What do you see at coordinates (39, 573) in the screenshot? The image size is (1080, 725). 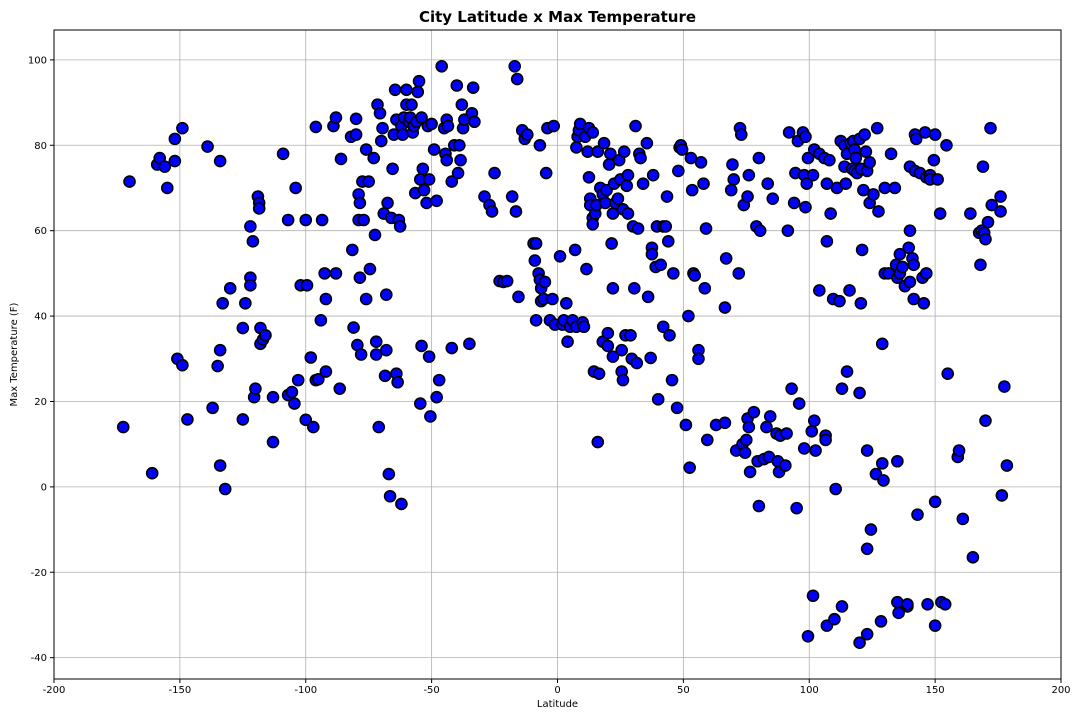 I see `y-tick-label: -20` at bounding box center [39, 573].